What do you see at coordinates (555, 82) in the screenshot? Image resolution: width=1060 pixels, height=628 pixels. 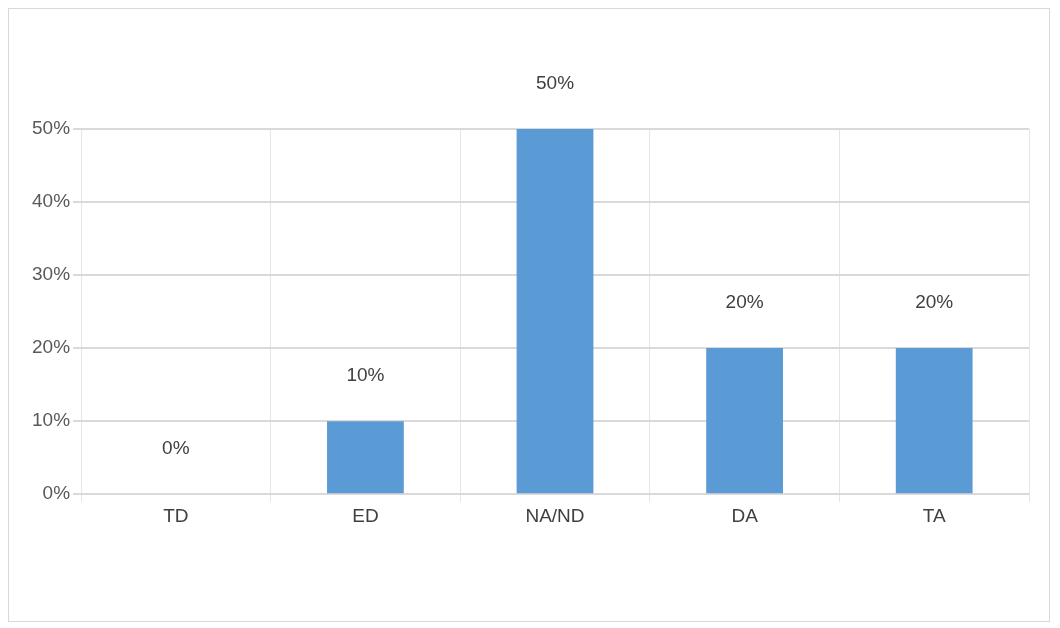 I see `data-label: 50%` at bounding box center [555, 82].